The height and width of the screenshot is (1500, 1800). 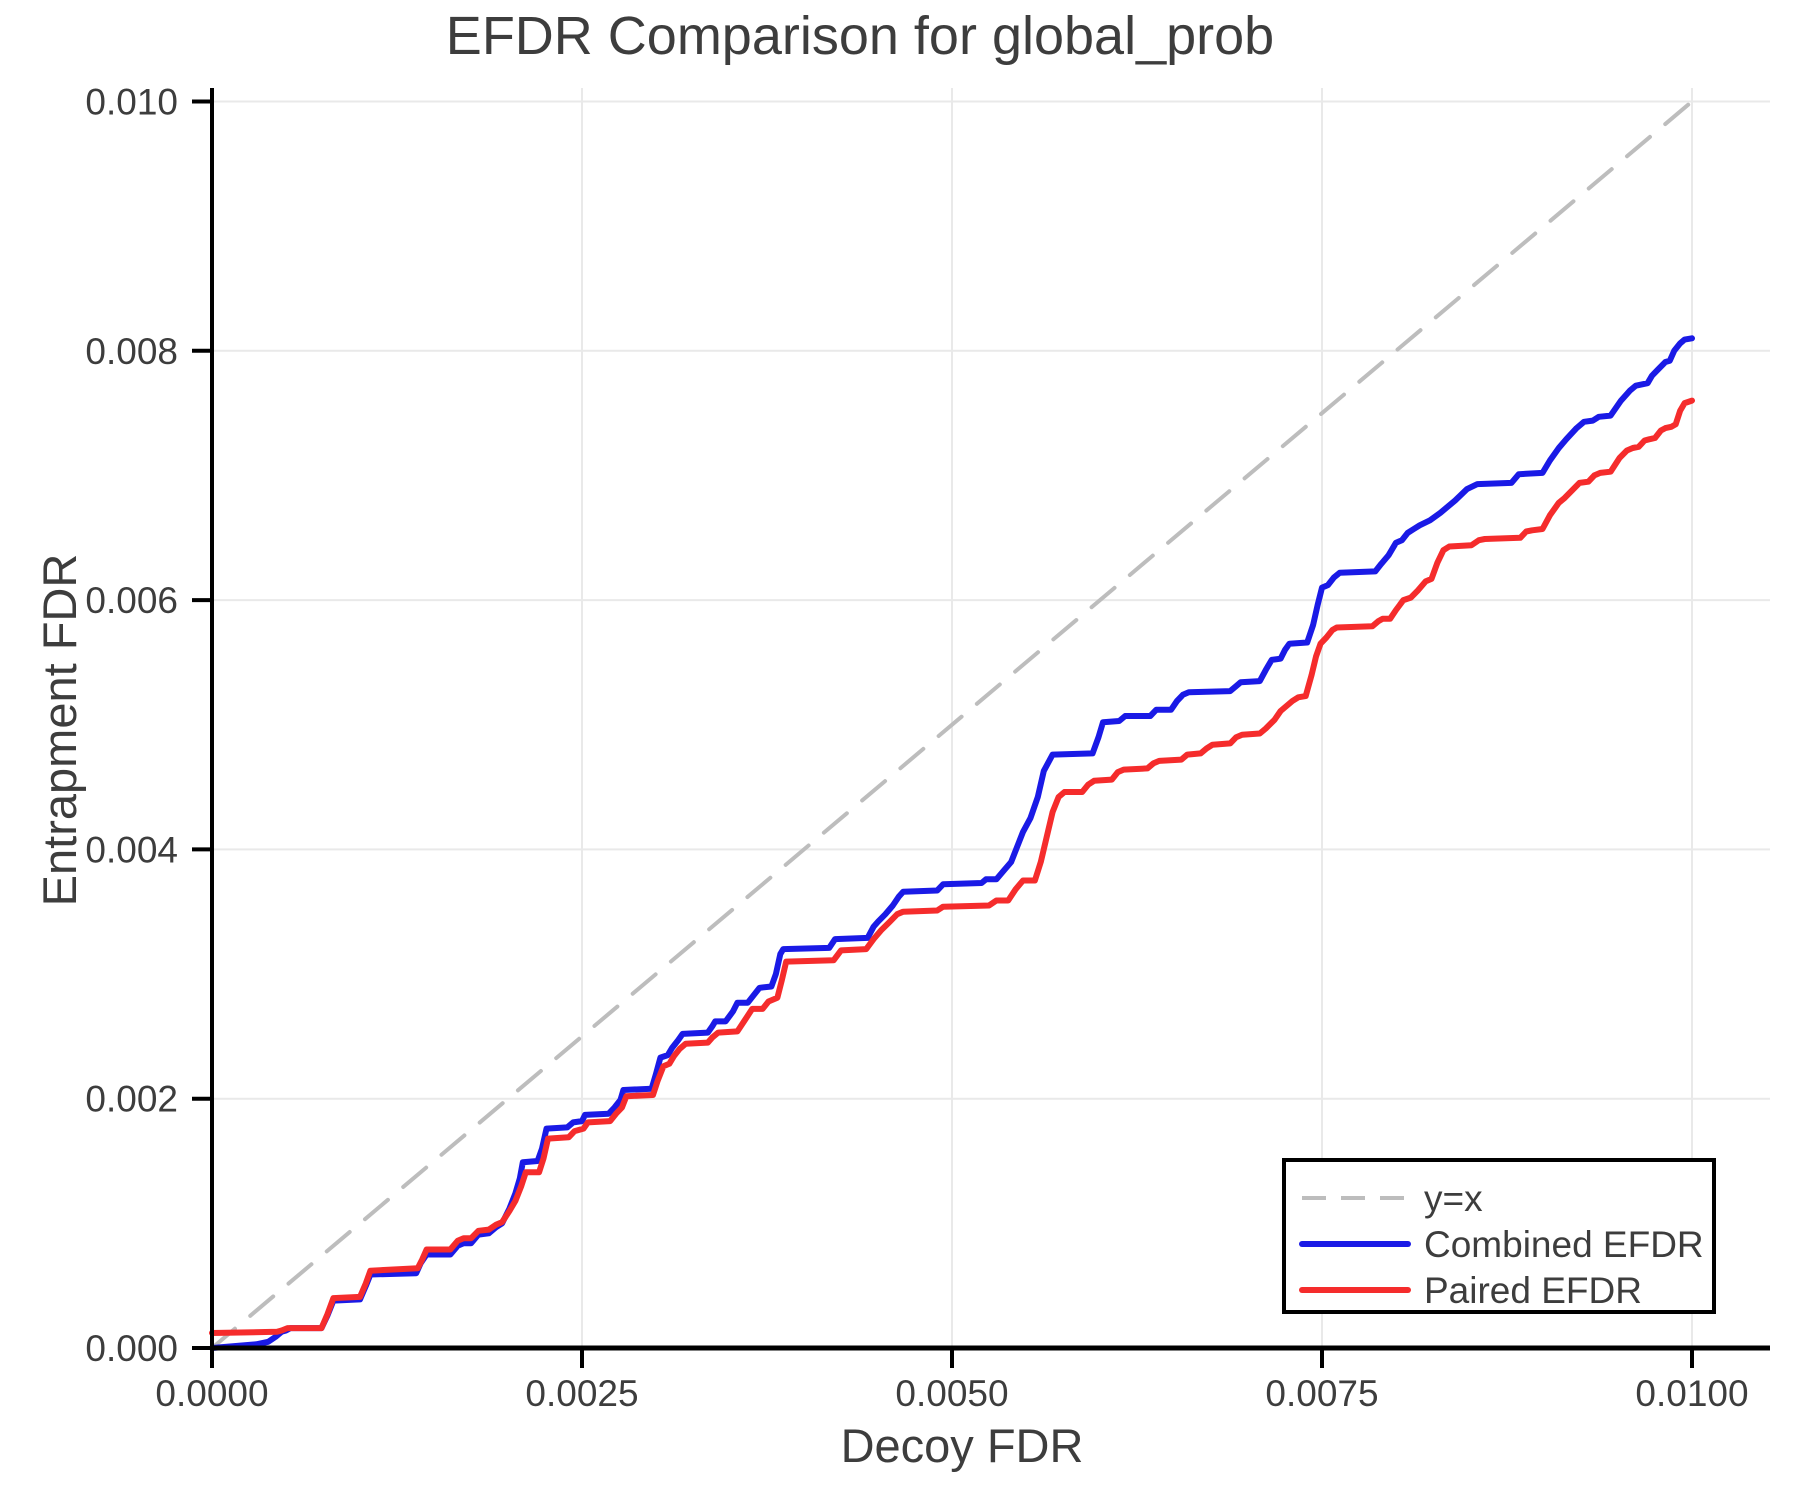 What do you see at coordinates (131, 351) in the screenshot?
I see `y-tick-label: 0.008` at bounding box center [131, 351].